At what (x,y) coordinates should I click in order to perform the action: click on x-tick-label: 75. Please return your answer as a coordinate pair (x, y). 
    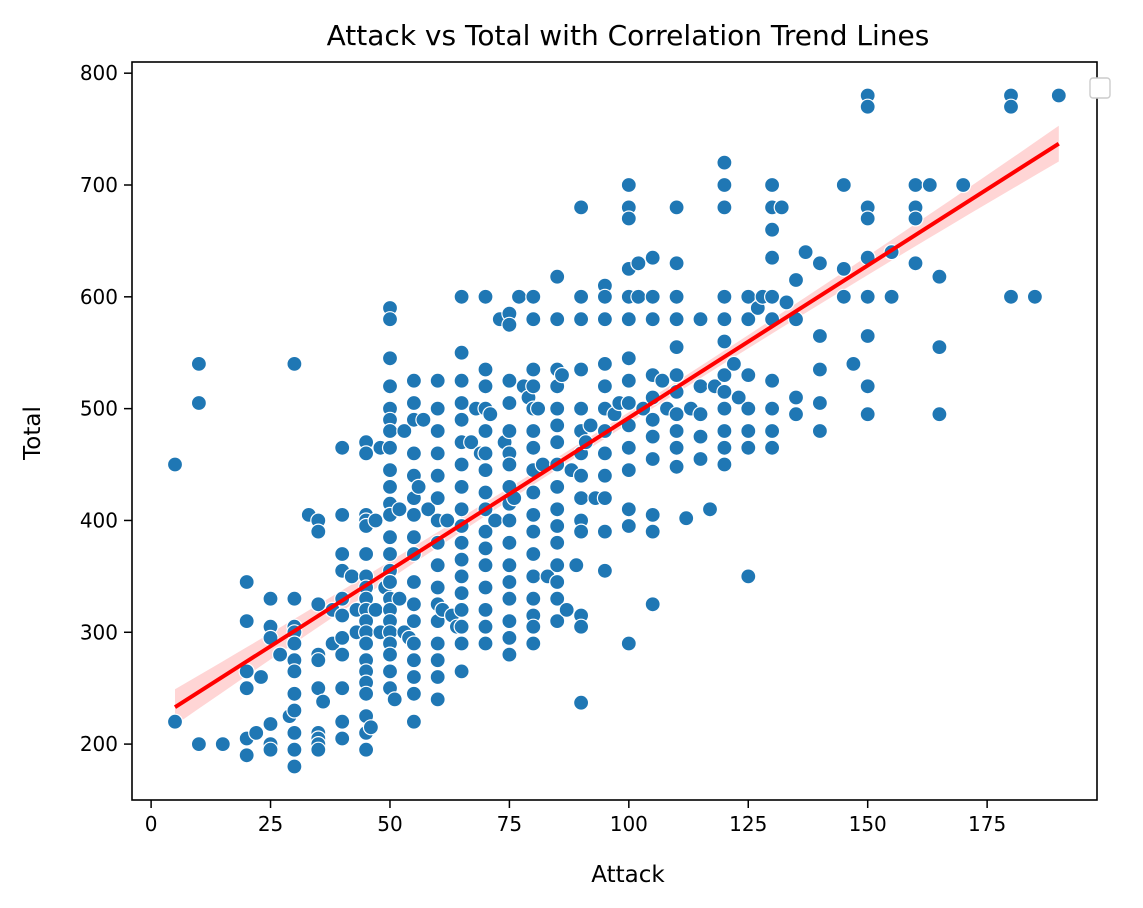
    Looking at the image, I should click on (509, 824).